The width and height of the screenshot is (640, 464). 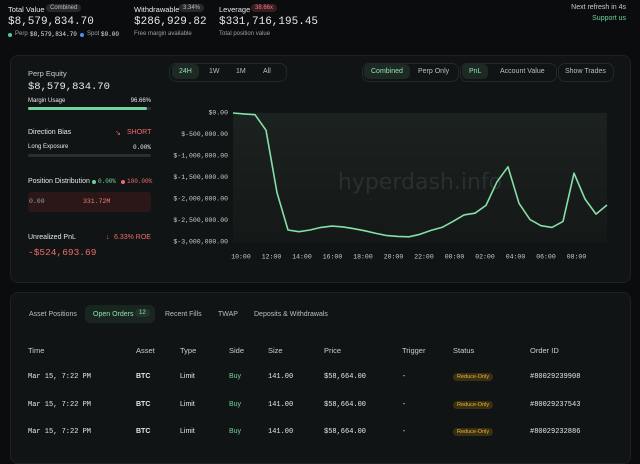 What do you see at coordinates (267, 71) in the screenshot?
I see `range-tab: All` at bounding box center [267, 71].